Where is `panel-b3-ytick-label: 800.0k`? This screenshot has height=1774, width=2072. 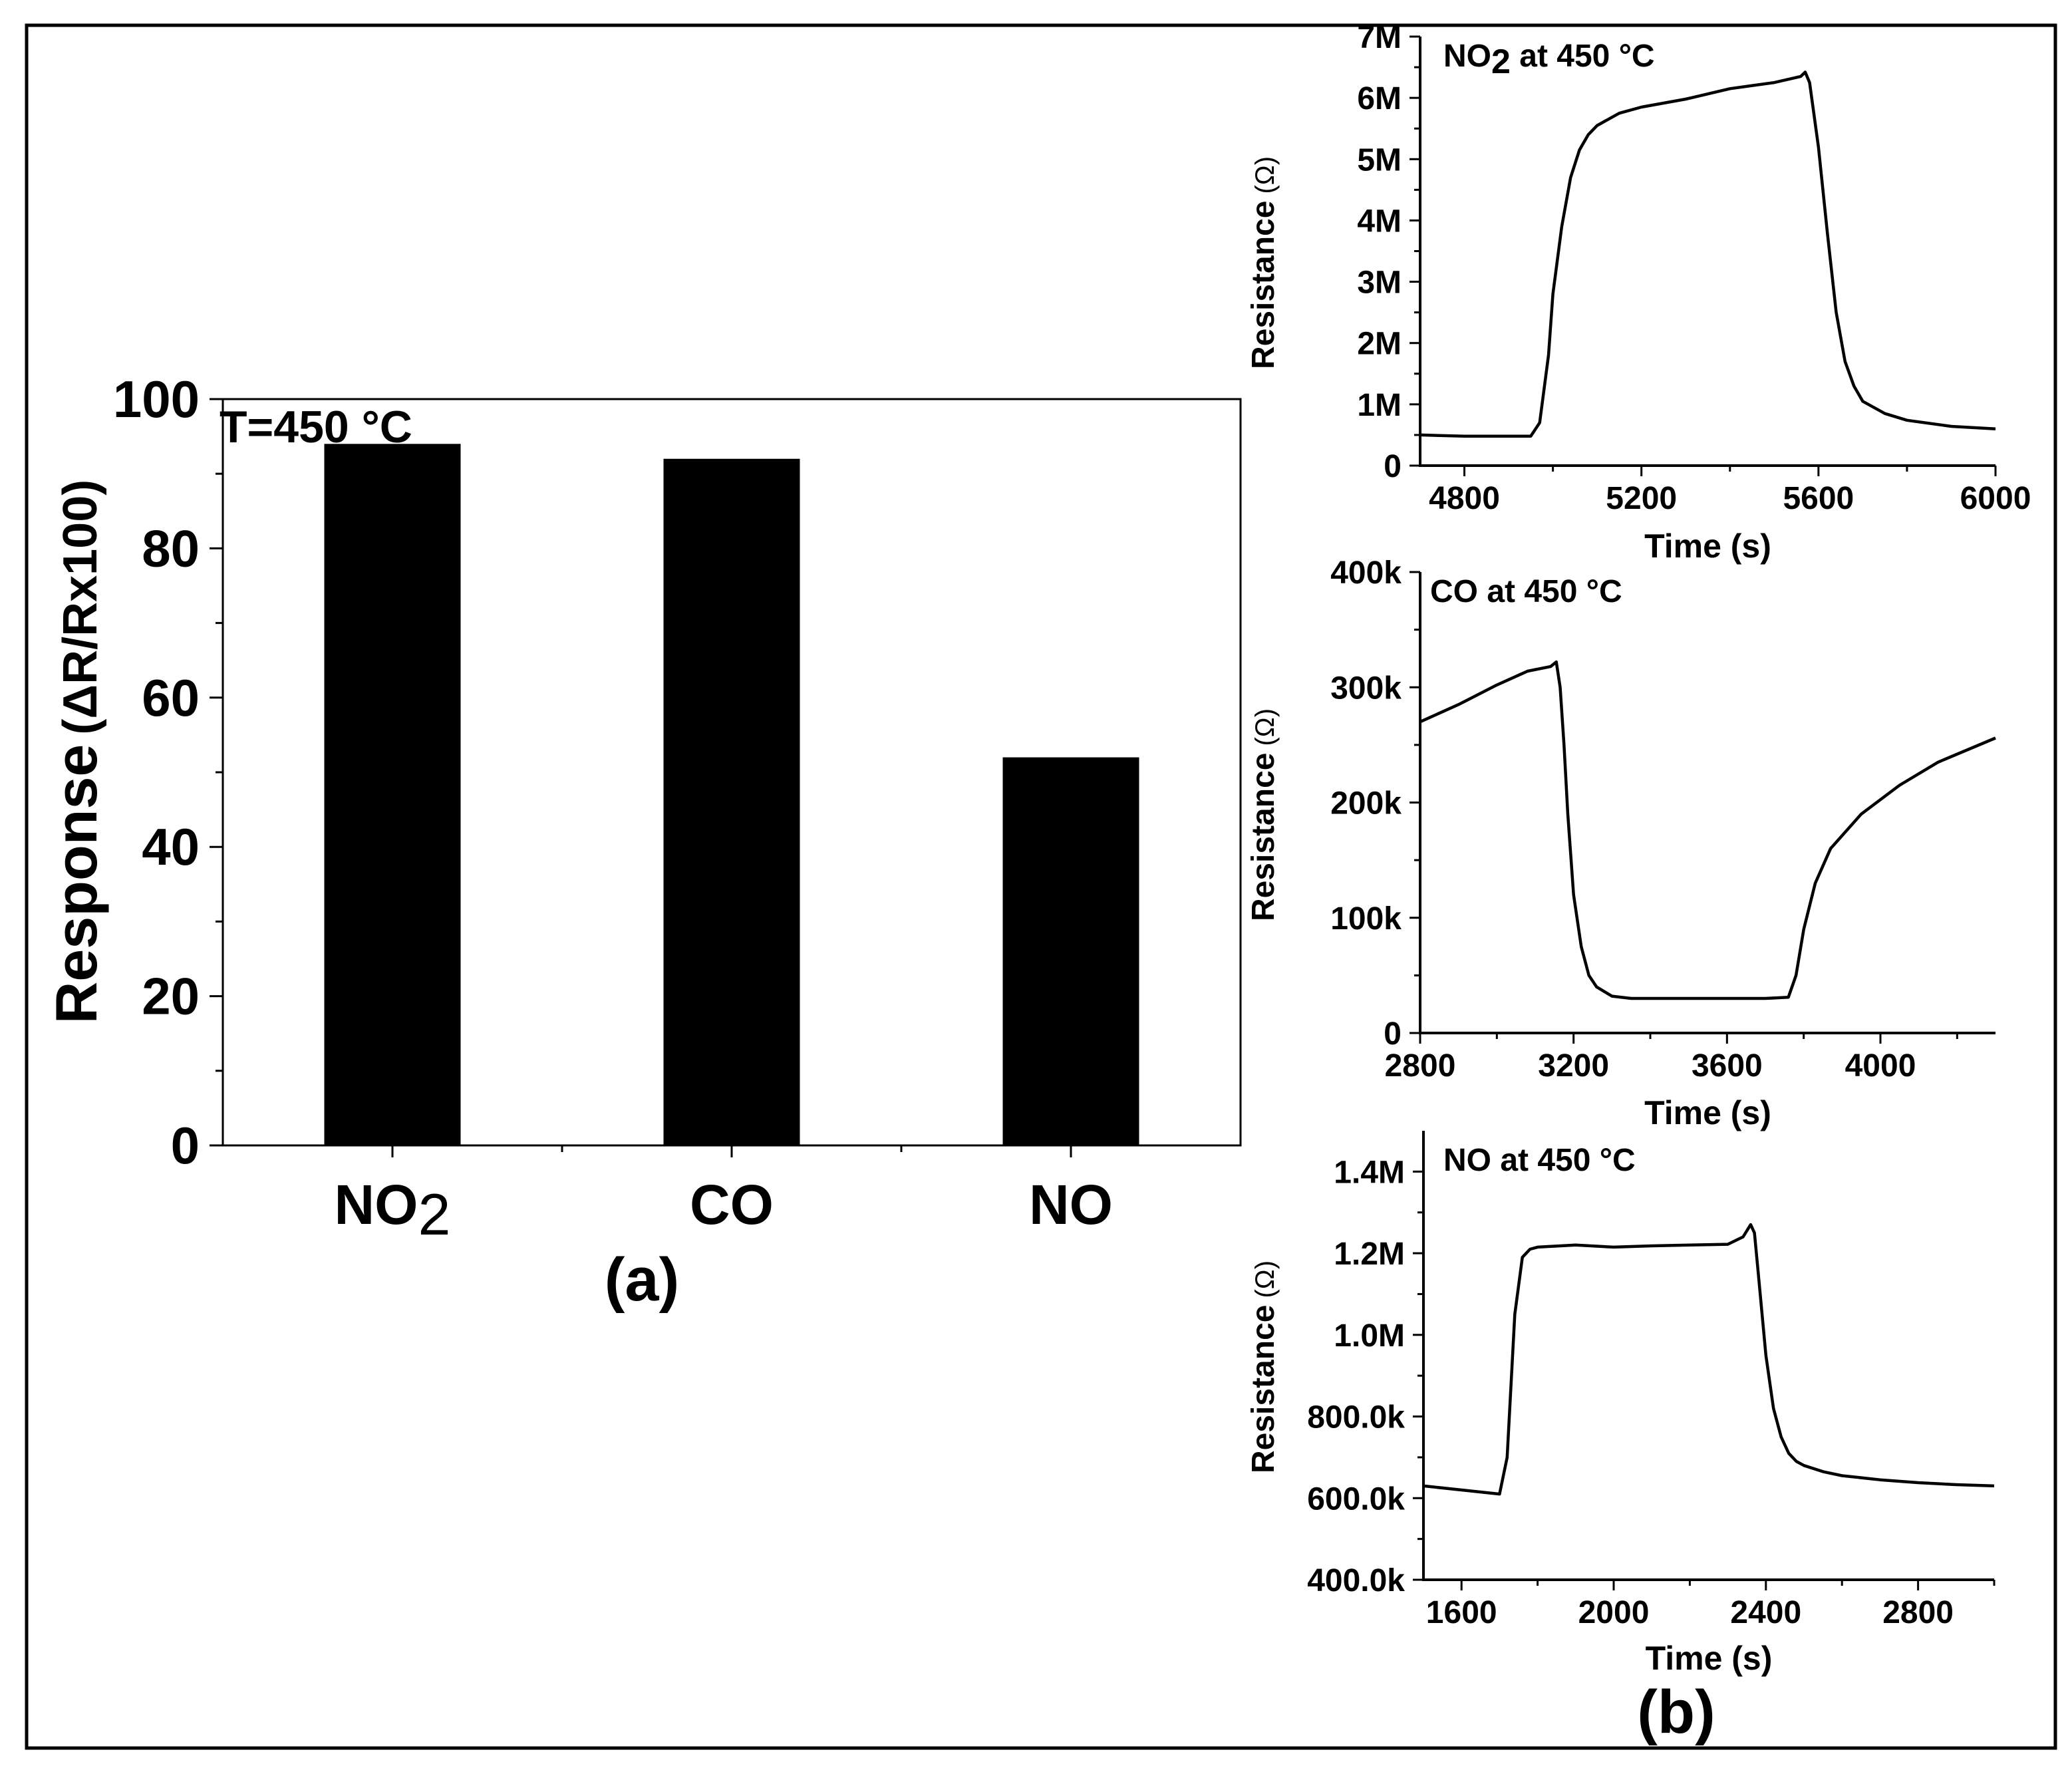
panel-b3-ytick-label: 800.0k is located at coordinates (1356, 1417).